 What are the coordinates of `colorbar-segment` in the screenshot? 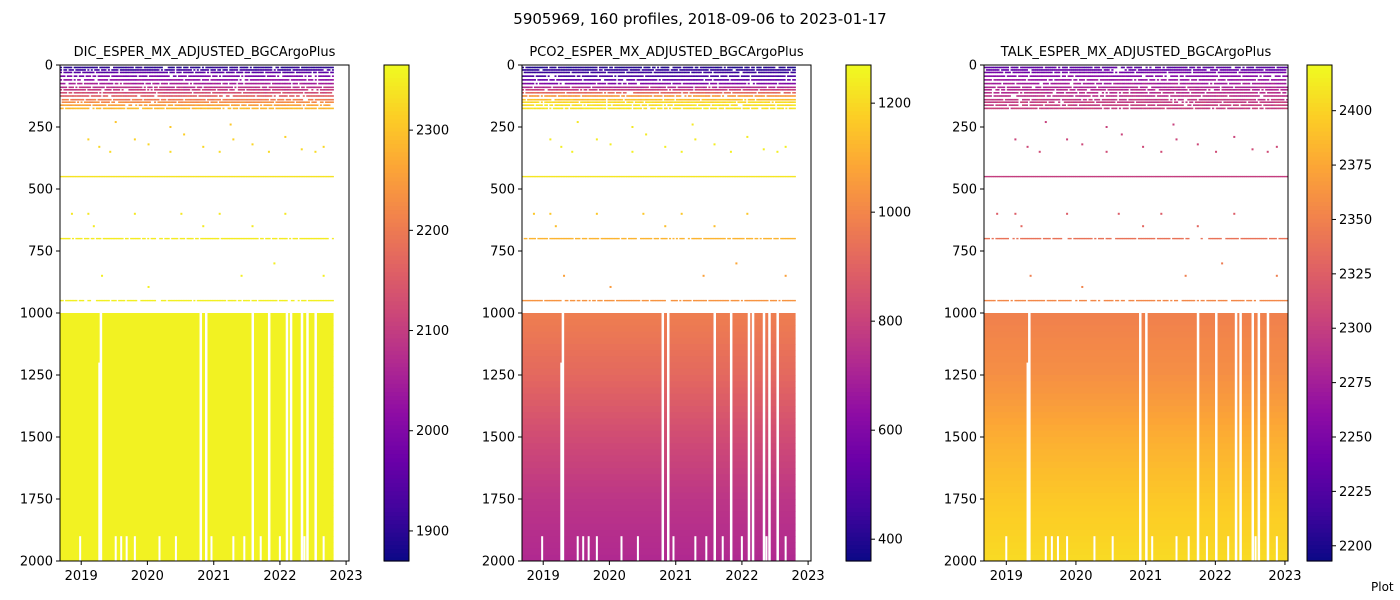 It's located at (396, 282).